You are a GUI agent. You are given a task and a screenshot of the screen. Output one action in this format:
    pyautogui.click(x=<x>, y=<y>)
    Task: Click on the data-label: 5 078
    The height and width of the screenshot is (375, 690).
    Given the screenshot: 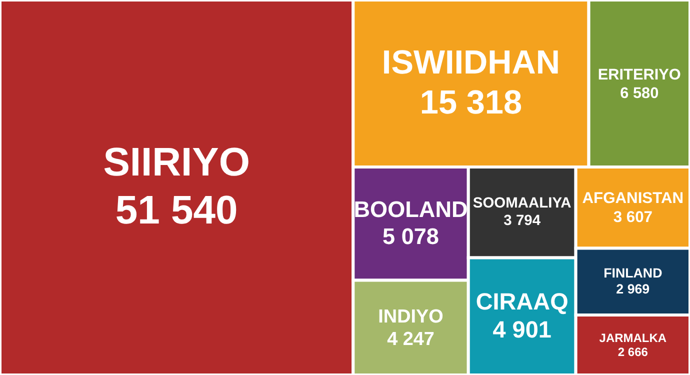 What is the action you would take?
    pyautogui.click(x=410, y=237)
    